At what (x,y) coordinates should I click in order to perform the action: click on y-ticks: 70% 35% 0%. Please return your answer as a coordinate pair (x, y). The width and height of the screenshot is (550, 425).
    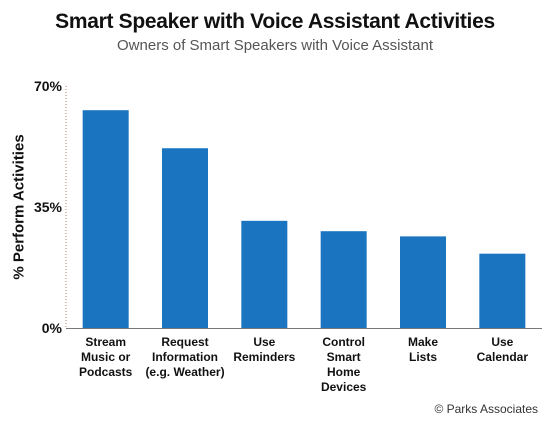
    Looking at the image, I should click on (48, 207).